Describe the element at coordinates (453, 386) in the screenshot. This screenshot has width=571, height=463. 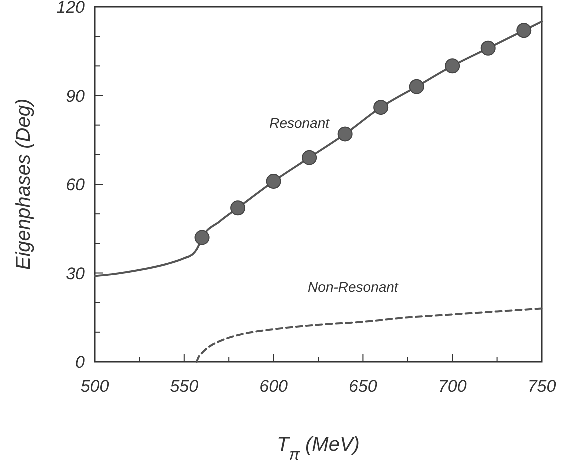
I see `x-tick-label: 700` at that location.